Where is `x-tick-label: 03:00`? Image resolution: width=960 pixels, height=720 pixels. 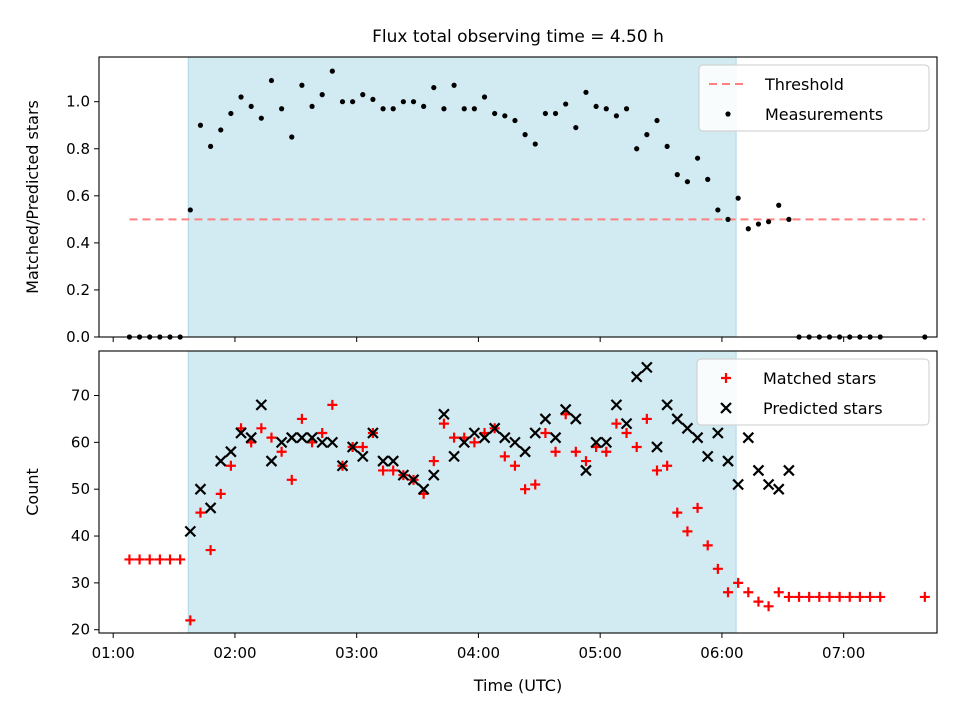 x-tick-label: 03:00 is located at coordinates (356, 653).